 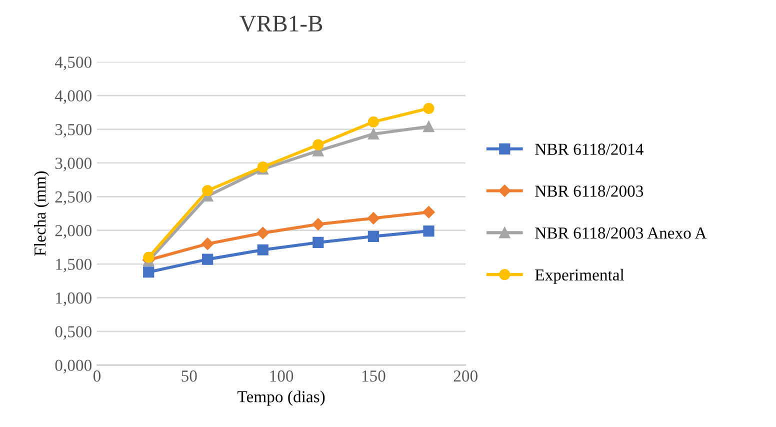 I want to click on y-tick-label: 2,500, so click(x=73, y=198).